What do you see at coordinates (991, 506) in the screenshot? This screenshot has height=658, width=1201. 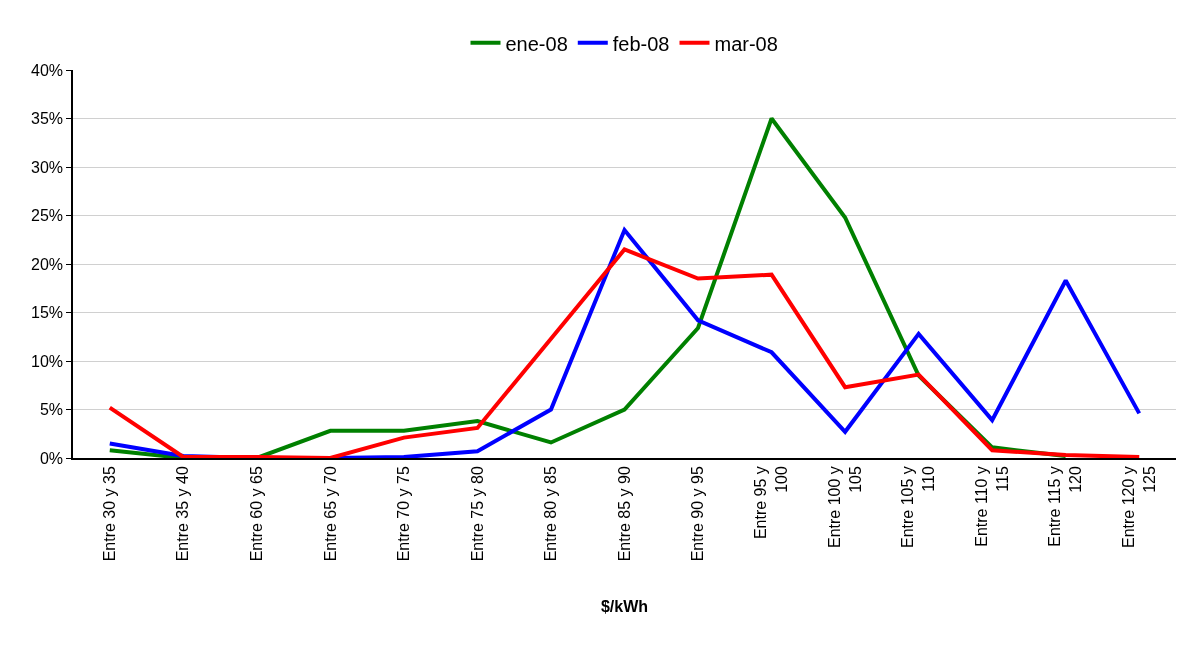 I see `x-tick-label: Entre 110 y 115` at bounding box center [991, 506].